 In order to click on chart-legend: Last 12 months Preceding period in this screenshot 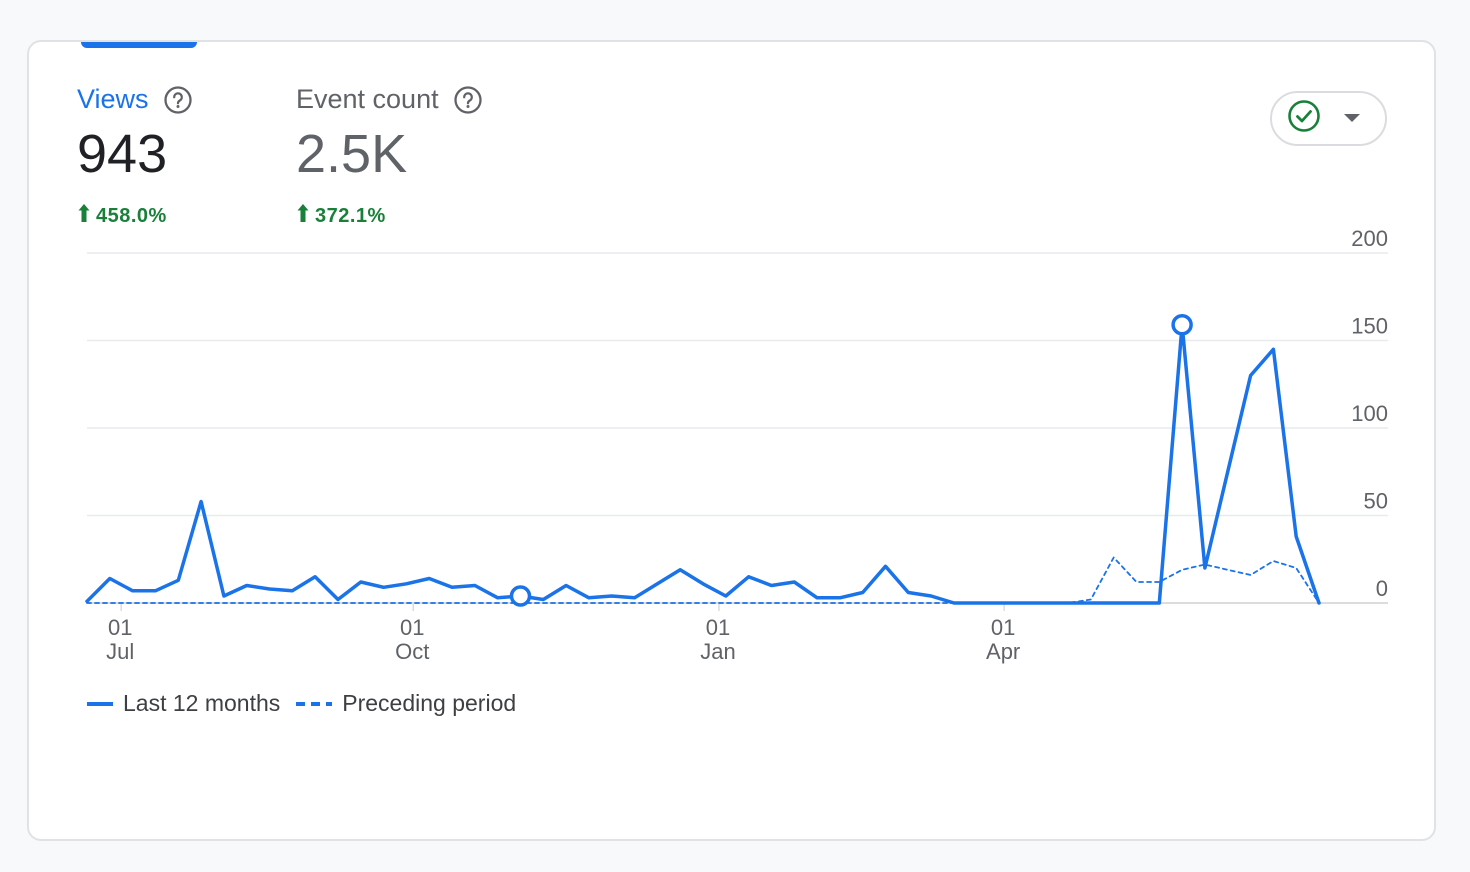, I will do `click(309, 703)`.